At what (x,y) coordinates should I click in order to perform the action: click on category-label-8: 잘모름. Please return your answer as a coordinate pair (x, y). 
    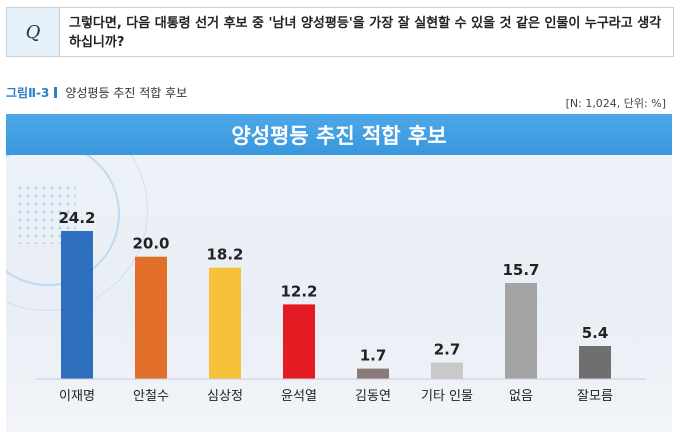
    Looking at the image, I should click on (595, 396).